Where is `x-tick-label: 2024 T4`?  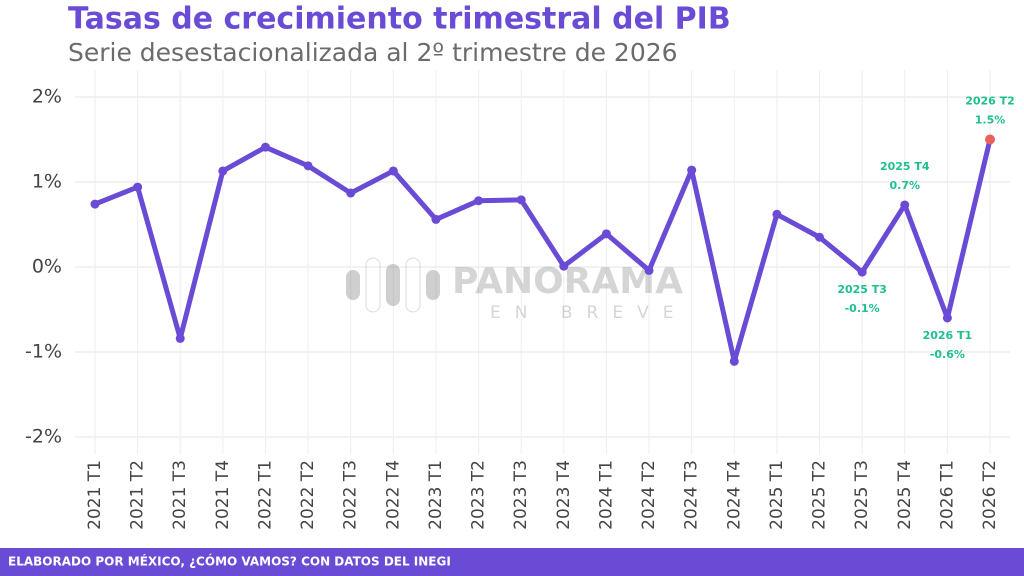 x-tick-label: 2024 T4 is located at coordinates (734, 495).